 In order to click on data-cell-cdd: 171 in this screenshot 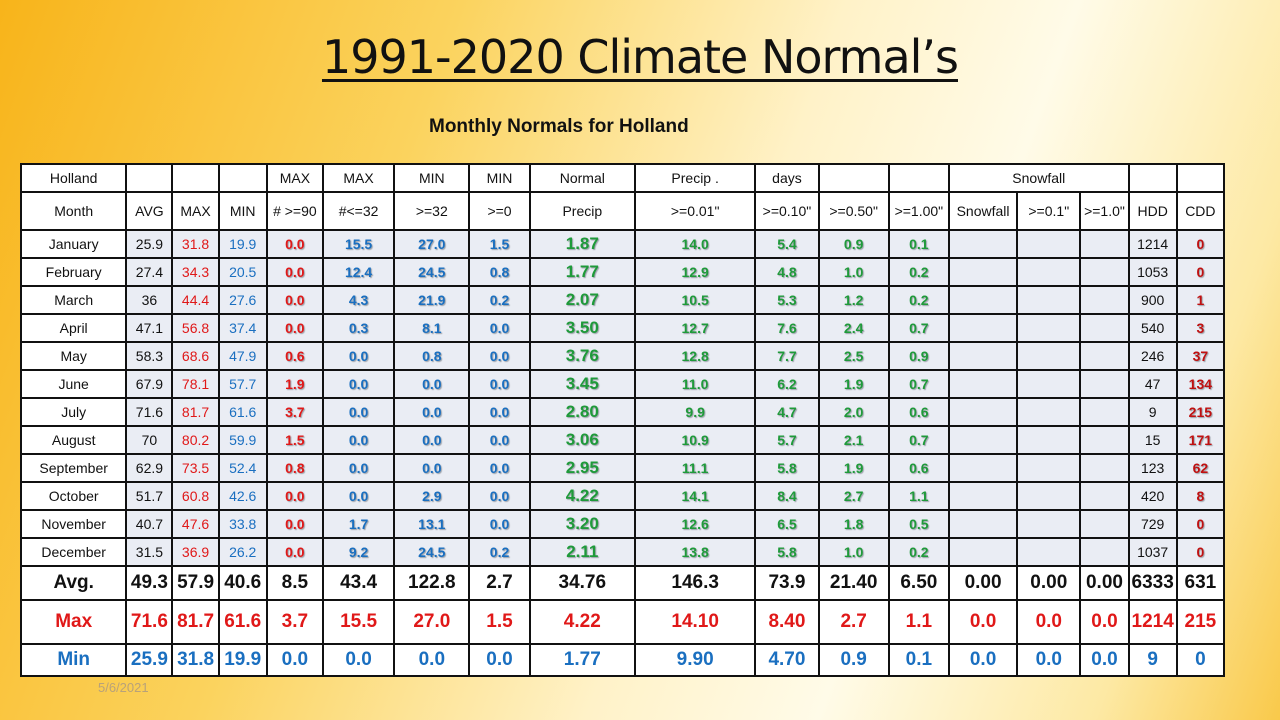, I will do `click(1200, 440)`.